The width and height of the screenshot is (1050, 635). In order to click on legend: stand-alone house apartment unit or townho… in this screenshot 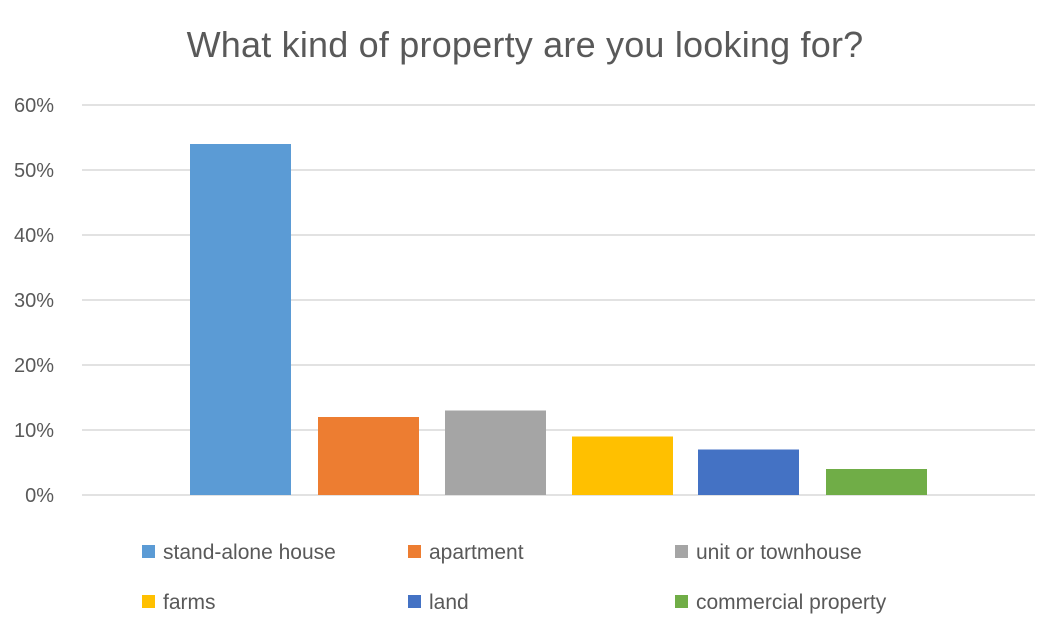, I will do `click(514, 577)`.